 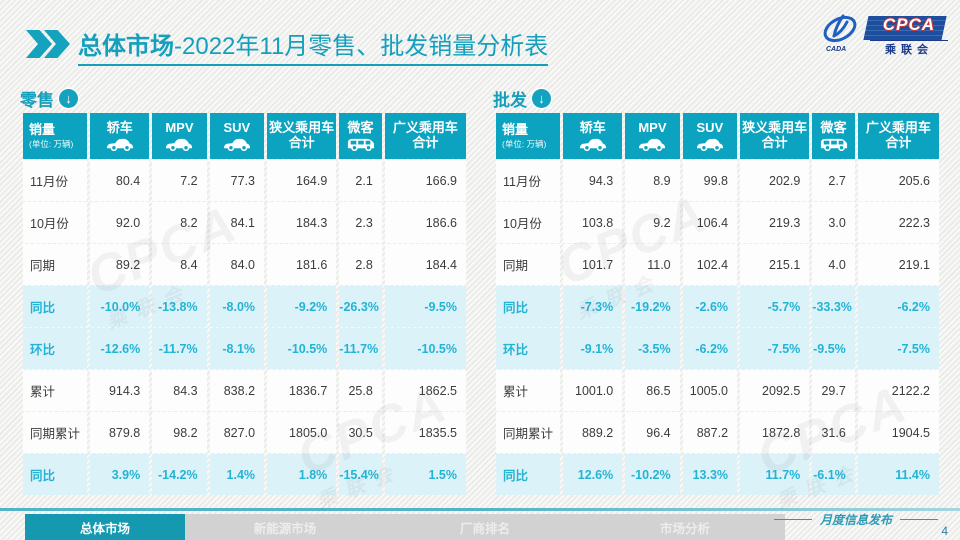 I want to click on table-cell: 166.9, so click(x=425, y=180).